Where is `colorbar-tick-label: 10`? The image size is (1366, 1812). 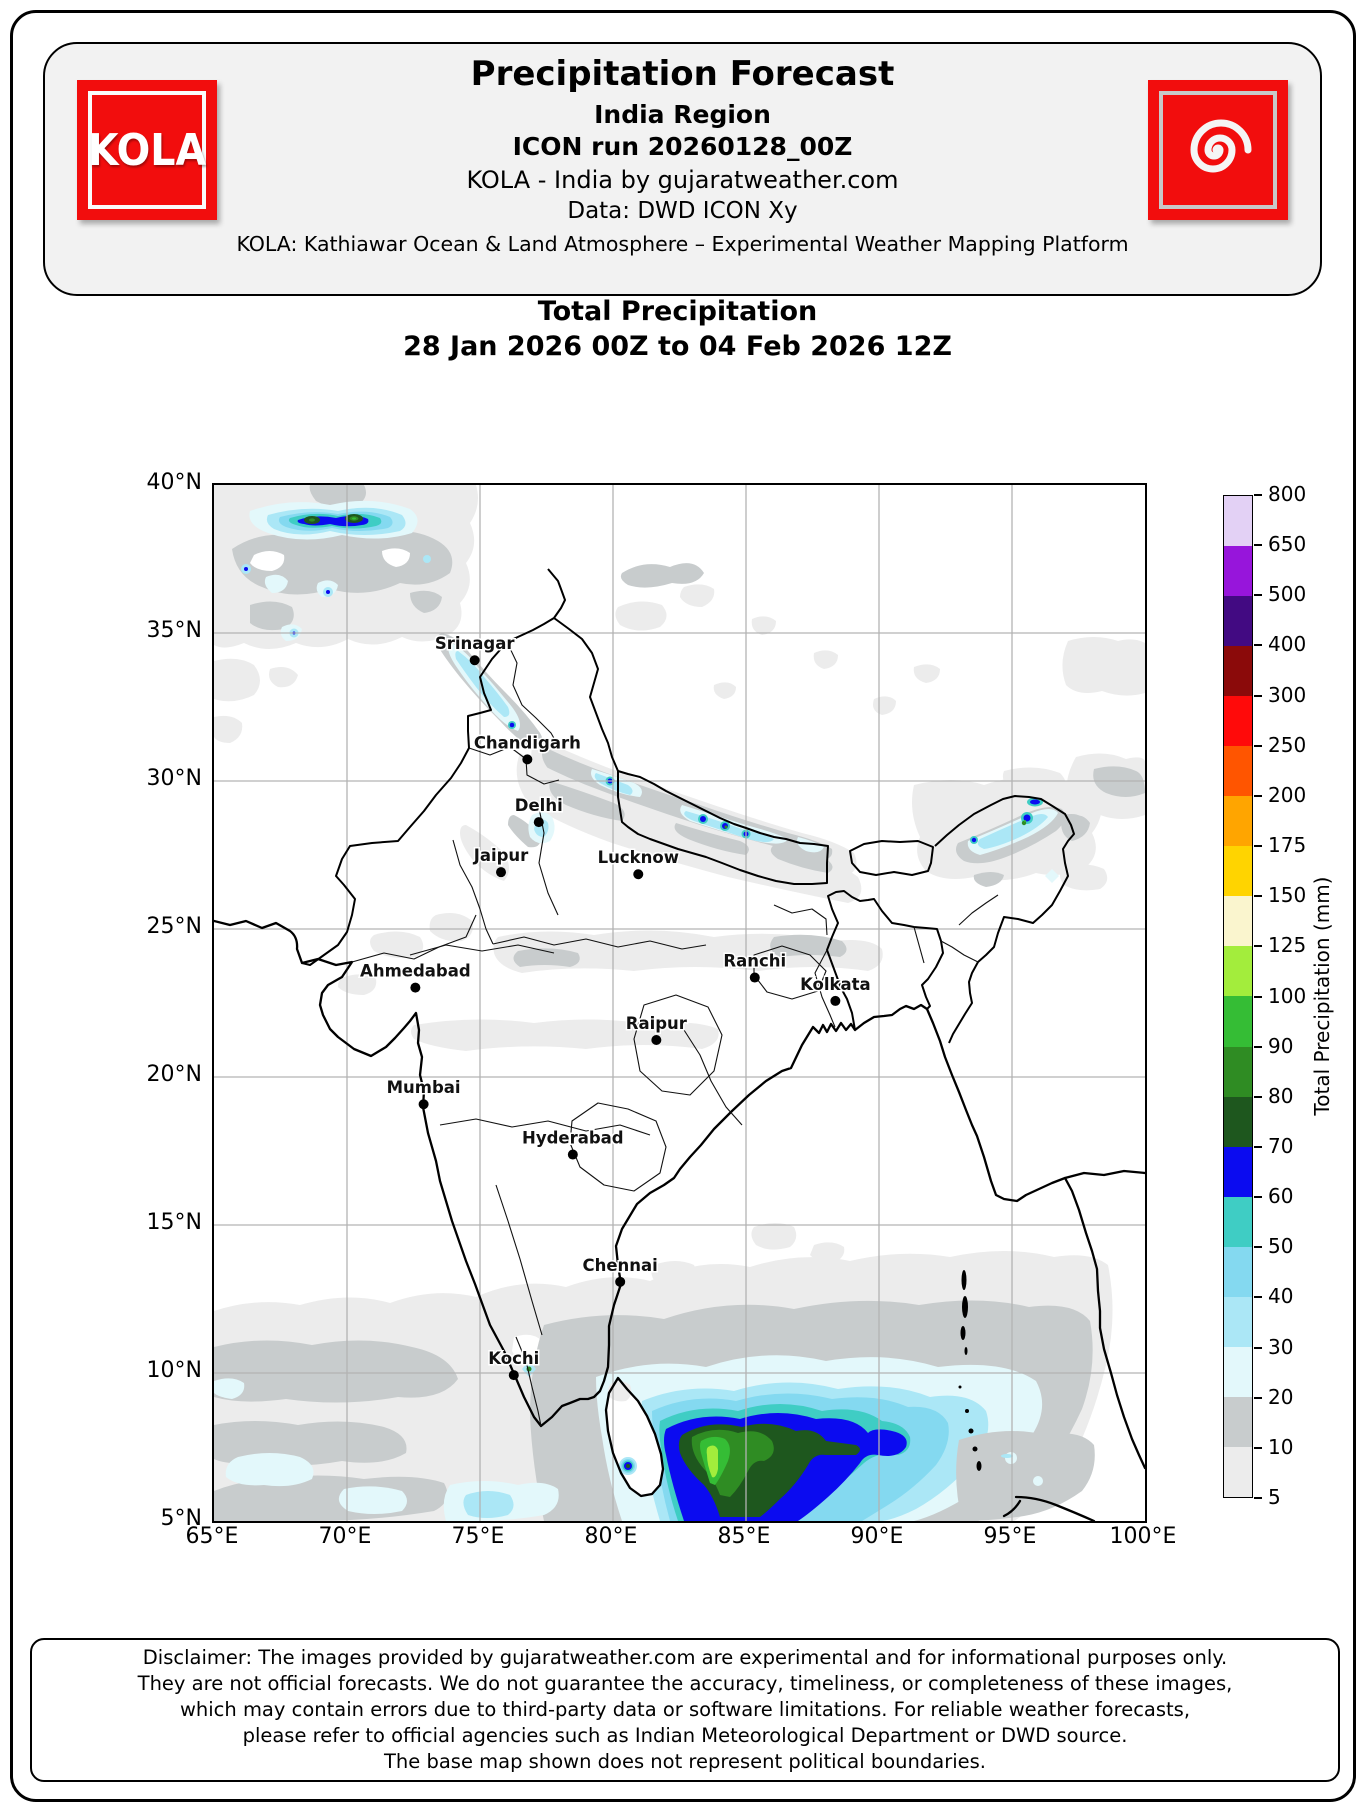 colorbar-tick-label: 10 is located at coordinates (1281, 1446).